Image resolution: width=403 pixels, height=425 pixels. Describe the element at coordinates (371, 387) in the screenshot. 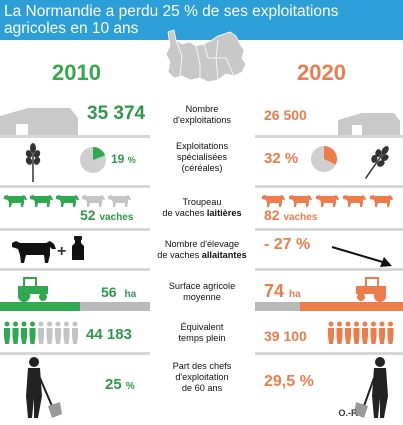

I see `farmer-icon-2020` at that location.